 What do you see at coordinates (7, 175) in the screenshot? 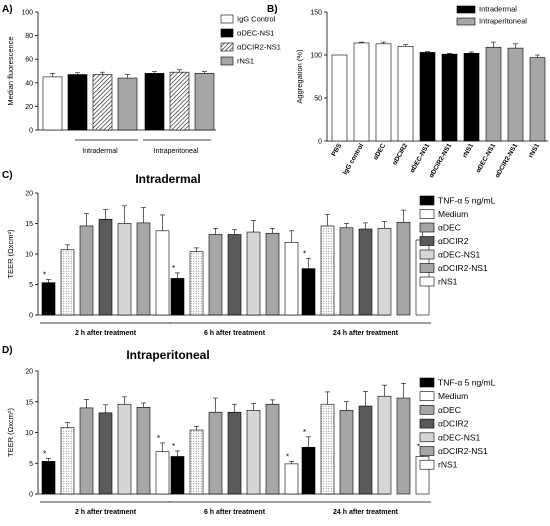
I see `panel-letter-c: C)` at bounding box center [7, 175].